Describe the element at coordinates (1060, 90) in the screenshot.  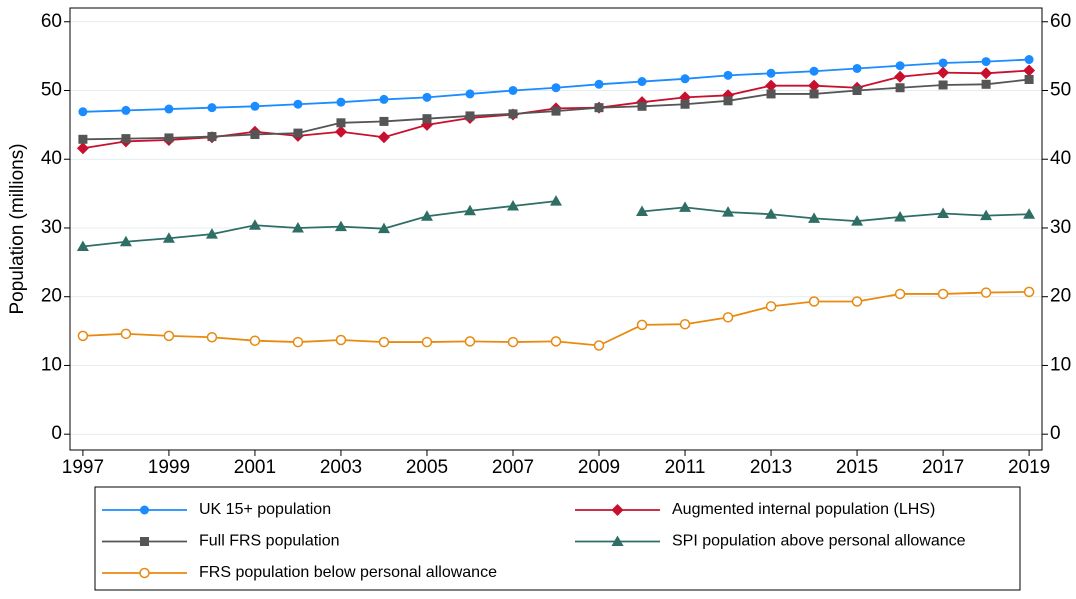
I see `y2-tick-label: 50` at that location.